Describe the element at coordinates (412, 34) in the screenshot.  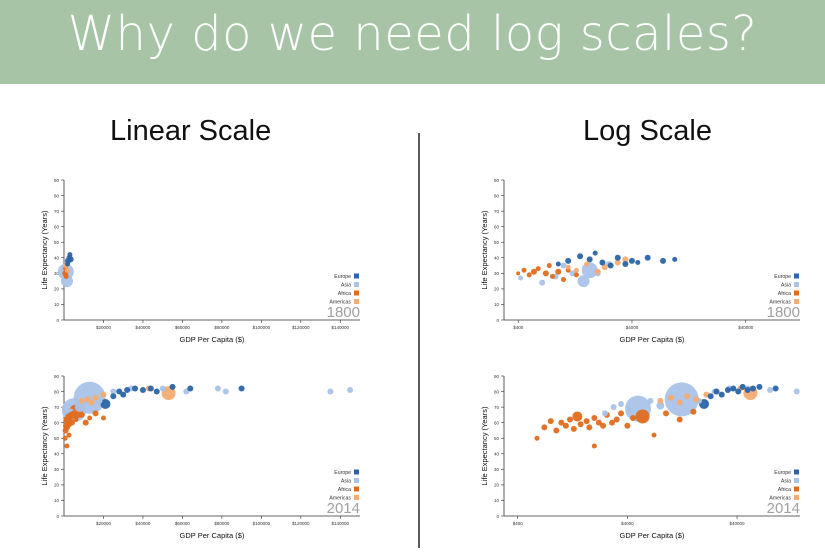
I see `slide-title: Why do we need log scales?` at that location.